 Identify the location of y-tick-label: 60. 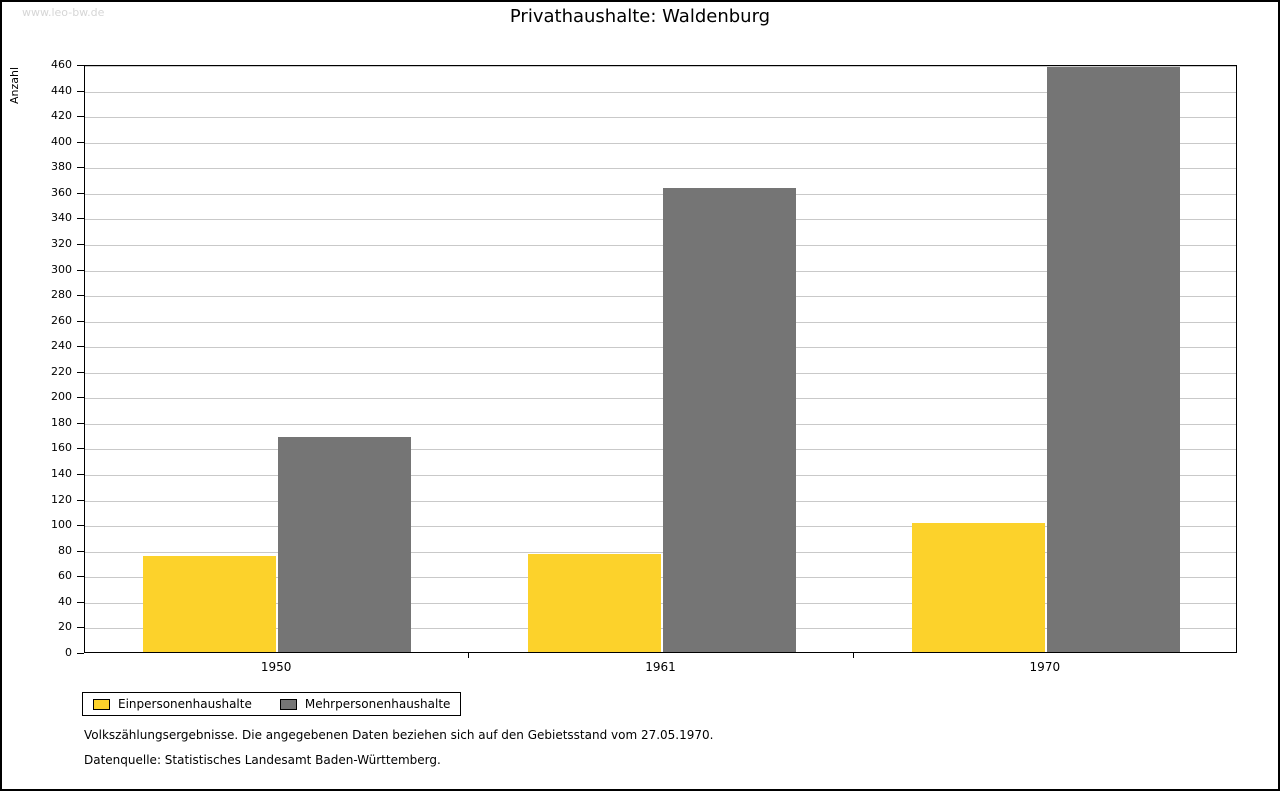
(65, 576).